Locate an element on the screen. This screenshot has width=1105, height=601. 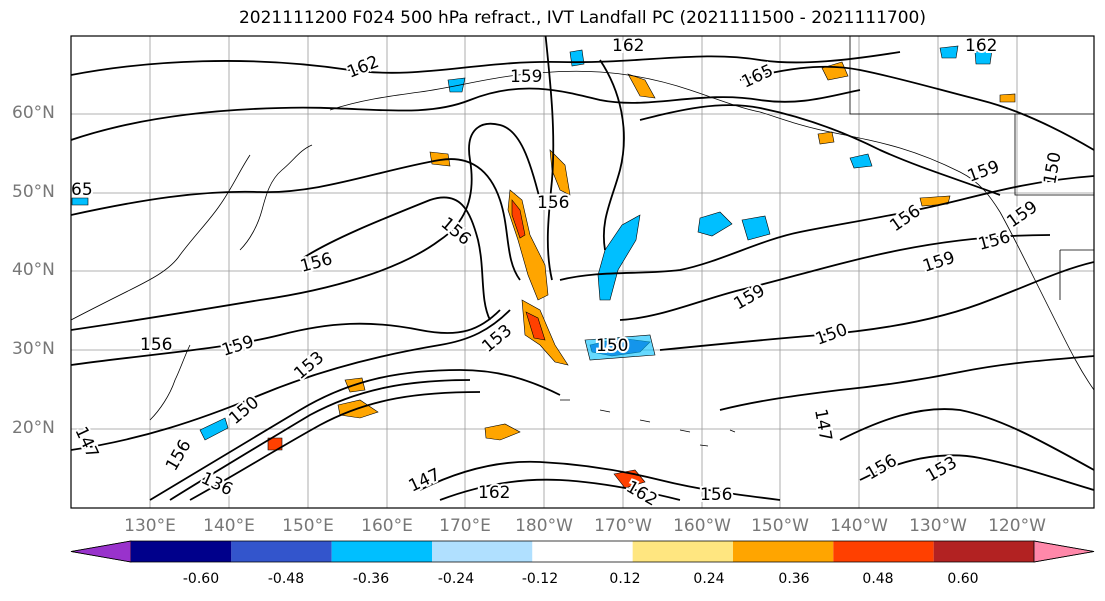
lon-label: 130°W is located at coordinates (938, 526).